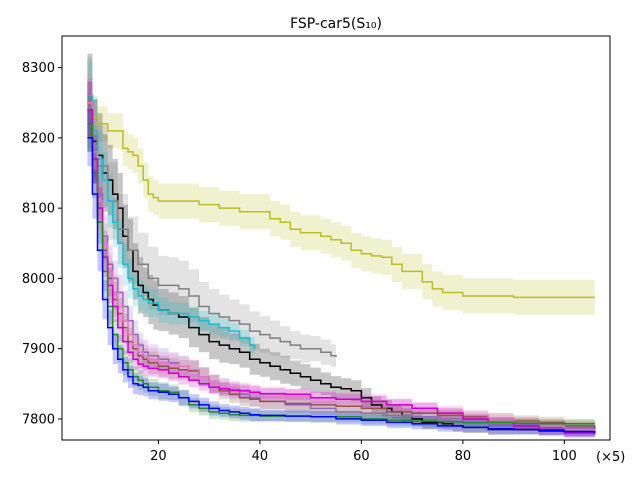  What do you see at coordinates (42, 244) in the screenshot?
I see `y-axis-ticks: 7800 7900 8000 8100 8200 8300` at bounding box center [42, 244].